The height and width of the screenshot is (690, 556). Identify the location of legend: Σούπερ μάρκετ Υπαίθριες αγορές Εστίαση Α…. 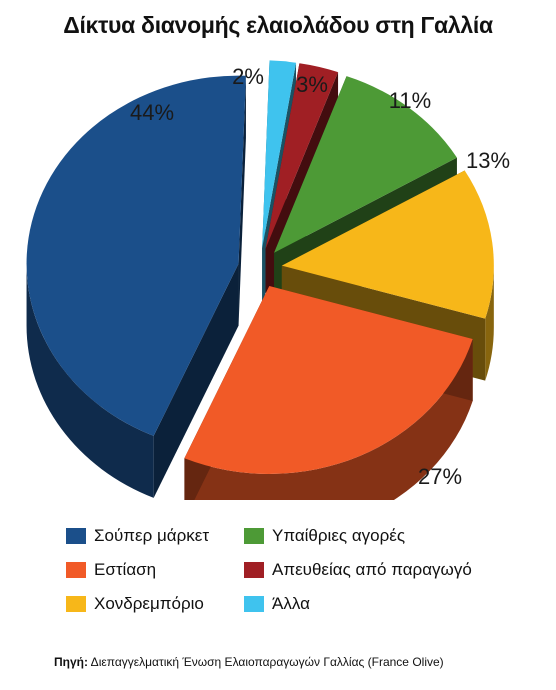
(296, 570).